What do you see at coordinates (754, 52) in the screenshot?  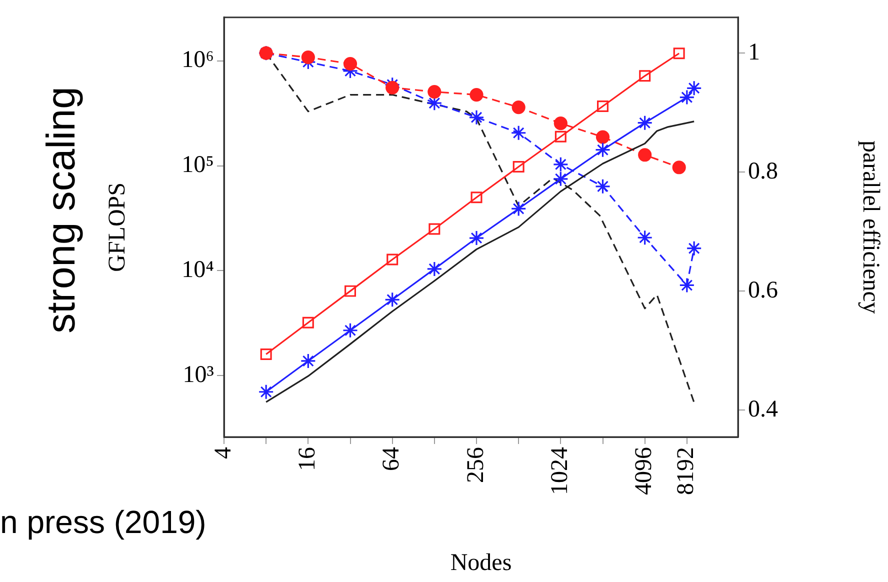 I see `y2-tick-label: 1` at bounding box center [754, 52].